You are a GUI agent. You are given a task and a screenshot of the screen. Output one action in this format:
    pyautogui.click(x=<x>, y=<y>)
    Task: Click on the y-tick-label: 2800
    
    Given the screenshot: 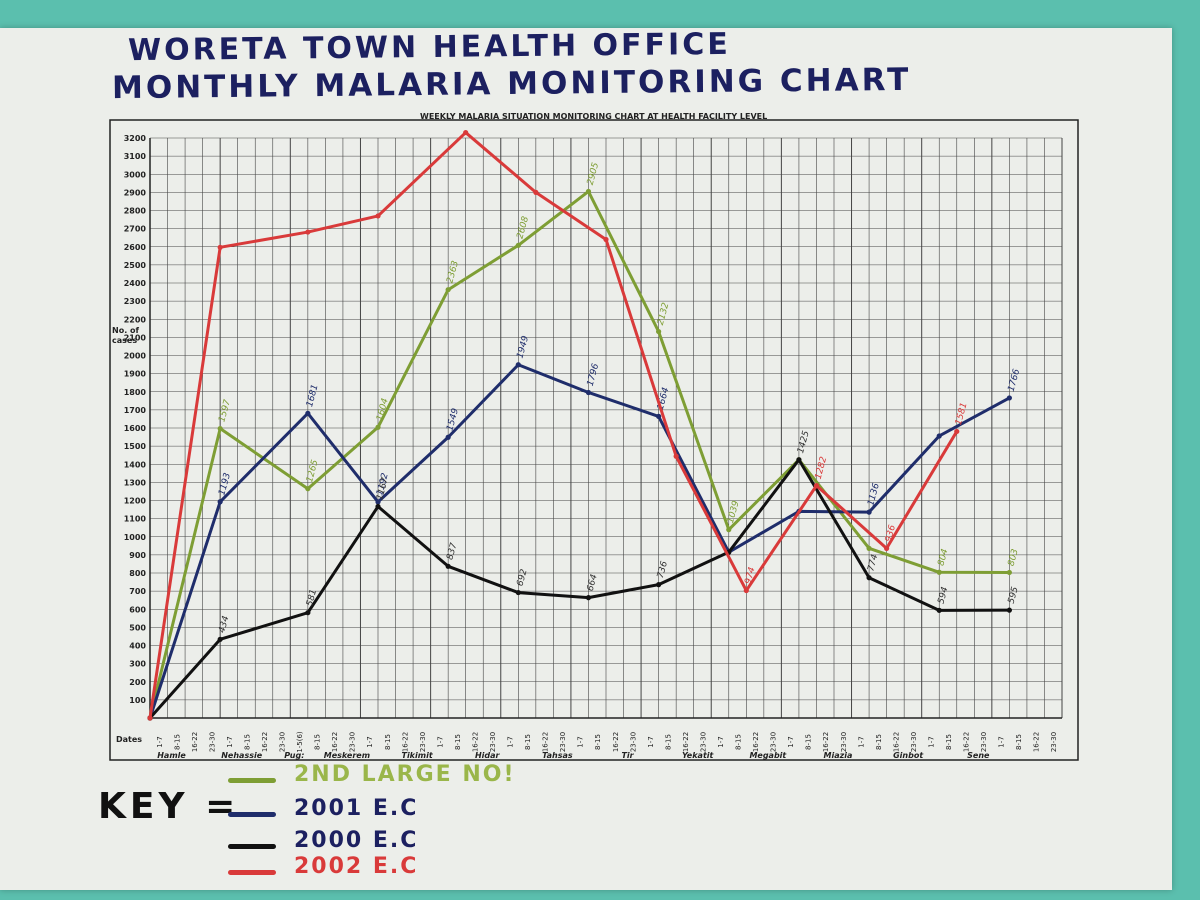 What is the action you would take?
    pyautogui.click(x=135, y=211)
    